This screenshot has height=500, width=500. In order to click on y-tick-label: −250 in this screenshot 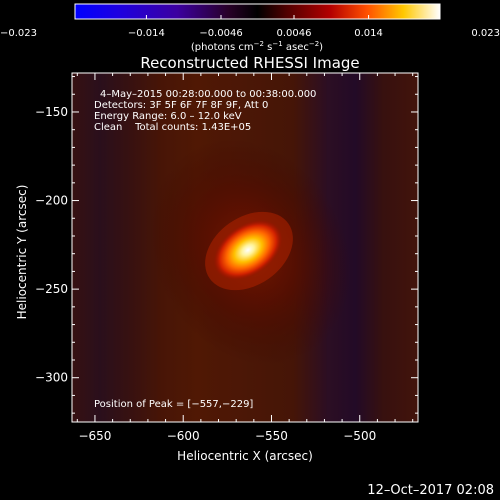, I will do `click(51, 289)`.